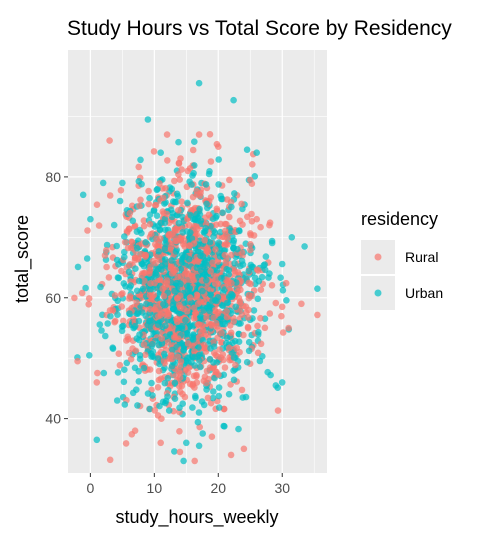 The height and width of the screenshot is (535, 477). What do you see at coordinates (188, 484) in the screenshot?
I see `x-axis-ticks: 0 10 20 30` at bounding box center [188, 484].